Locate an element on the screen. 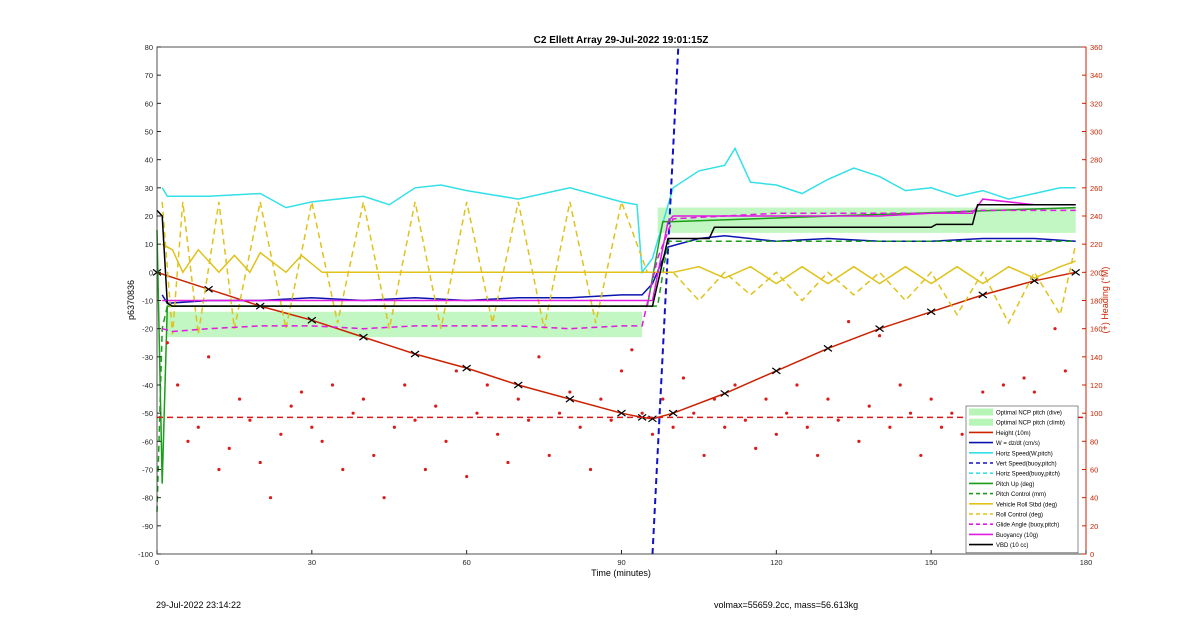  y-tick-label-right: 240 is located at coordinates (1096, 216).